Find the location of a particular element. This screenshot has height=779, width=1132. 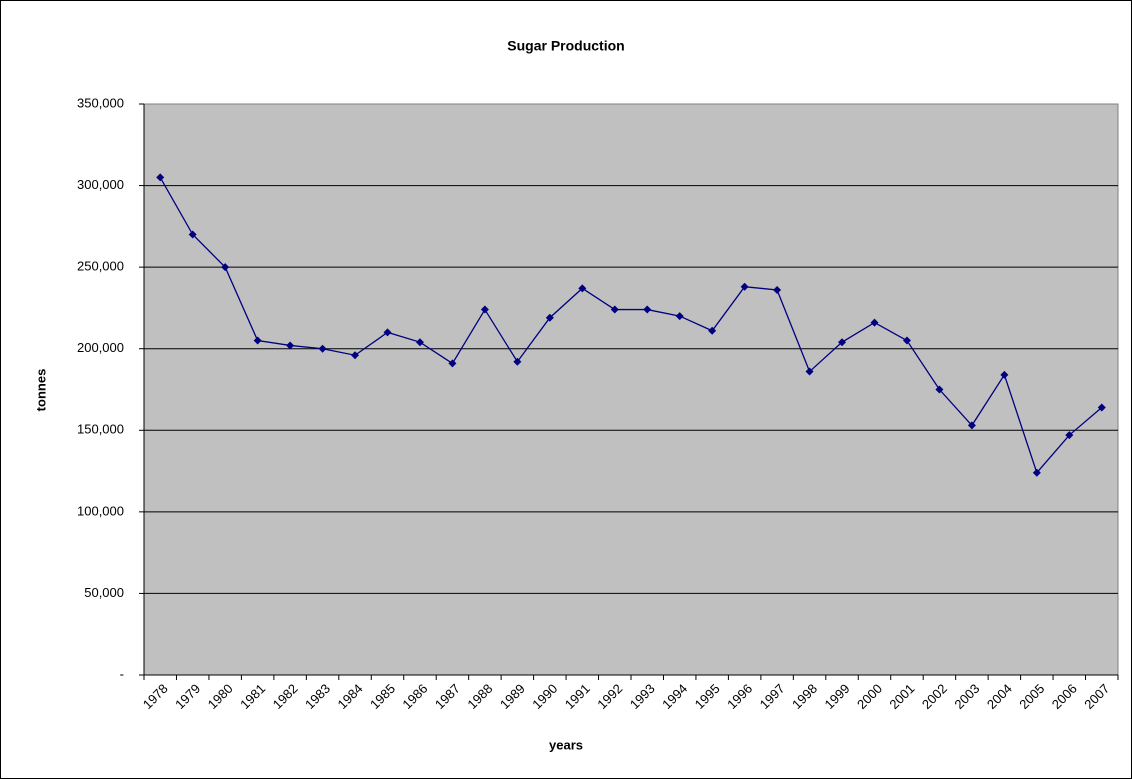

y-tick-label: 250,000 is located at coordinates (100, 266).